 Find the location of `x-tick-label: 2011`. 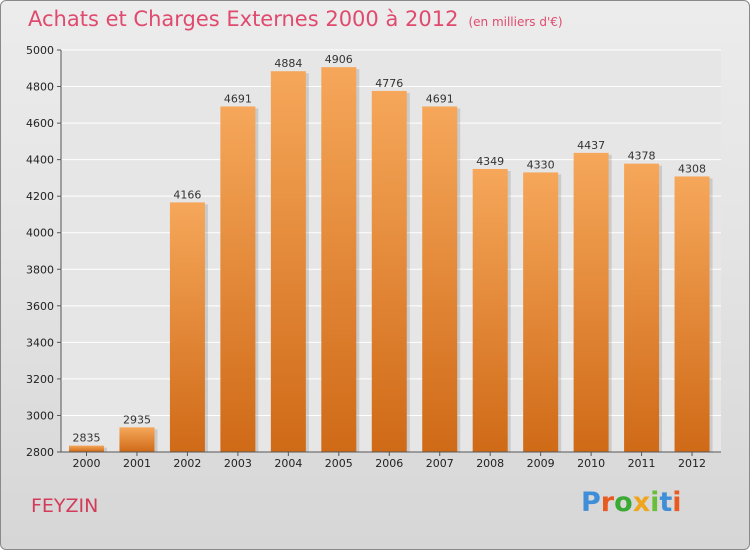

x-tick-label: 2011 is located at coordinates (642, 463).